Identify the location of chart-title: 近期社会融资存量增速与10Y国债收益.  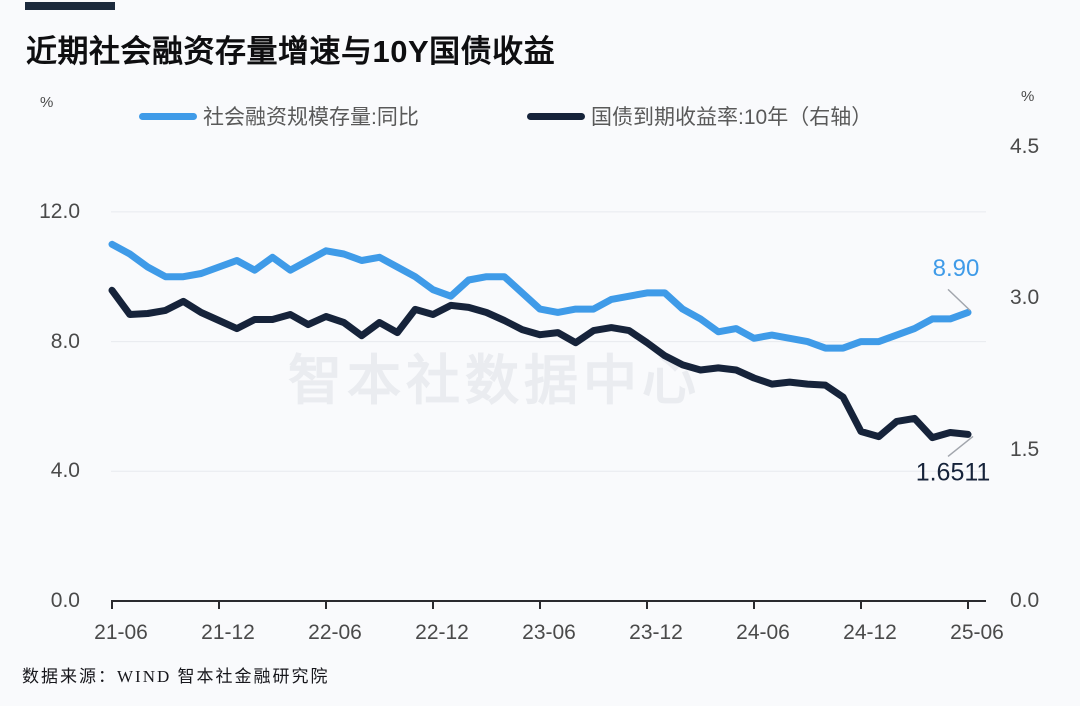
(291, 51).